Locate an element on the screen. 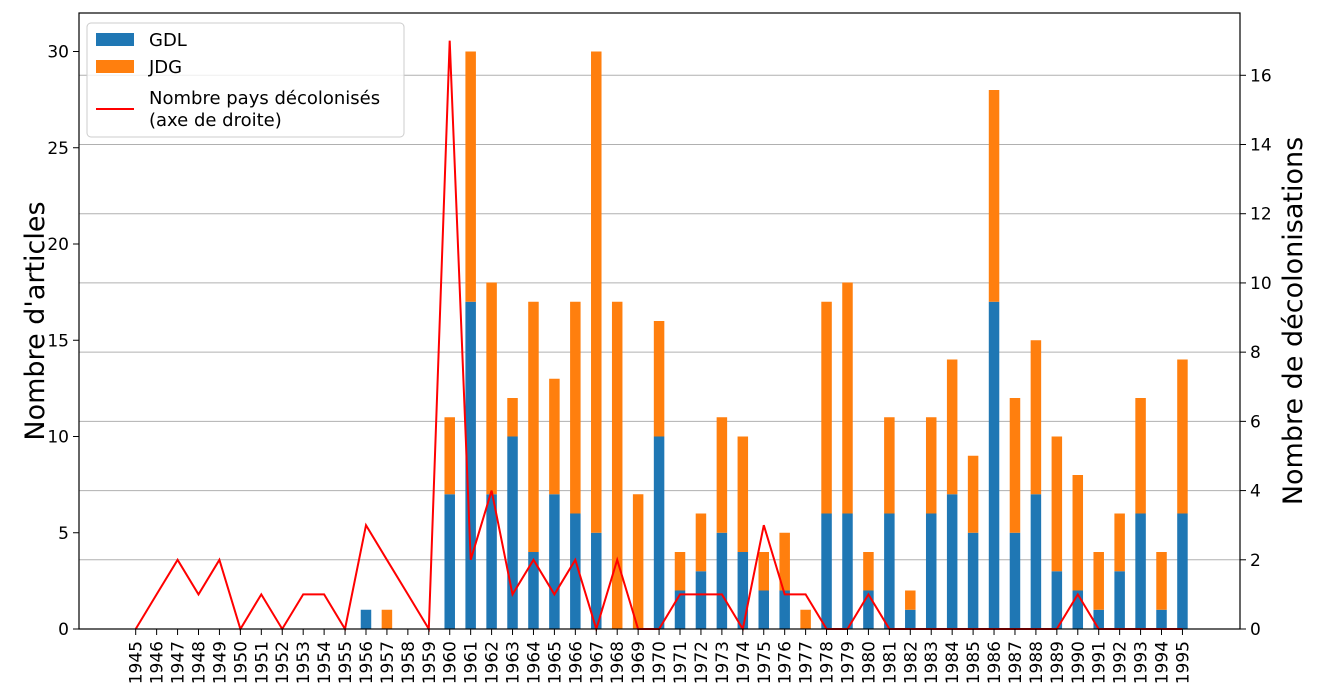 The height and width of the screenshot is (698, 1318). bar-jdg-1993 is located at coordinates (1140, 456).